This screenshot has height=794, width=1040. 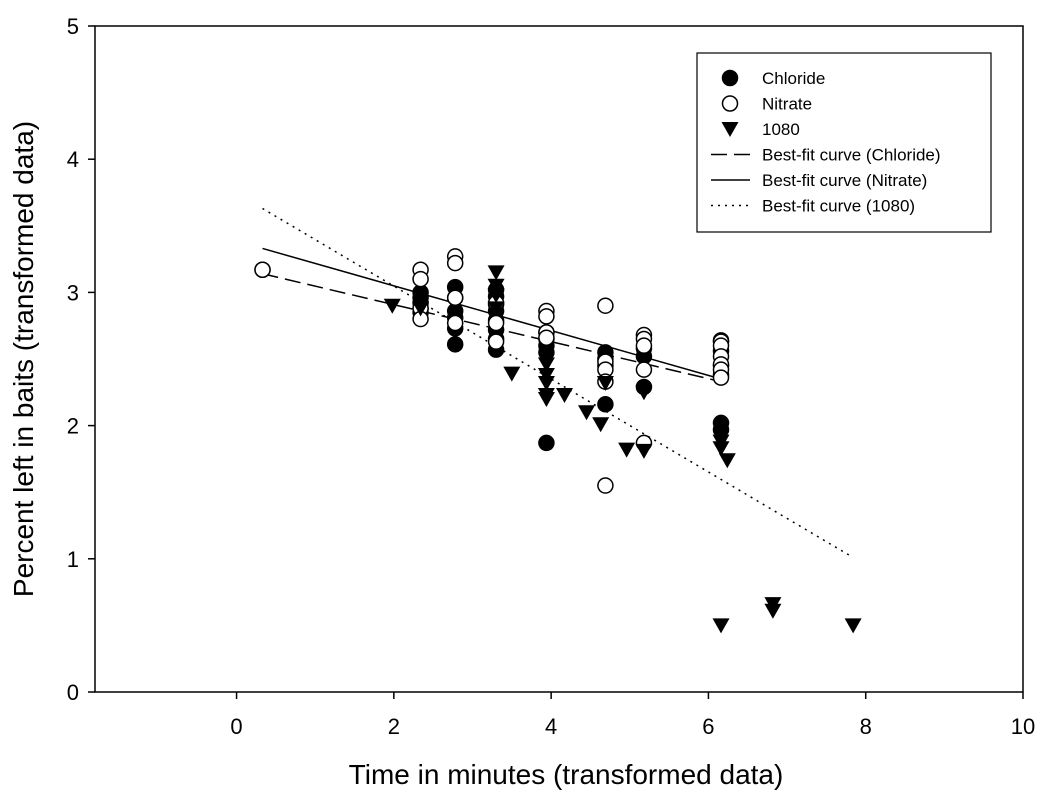 I want to click on legend-box, so click(x=844, y=142).